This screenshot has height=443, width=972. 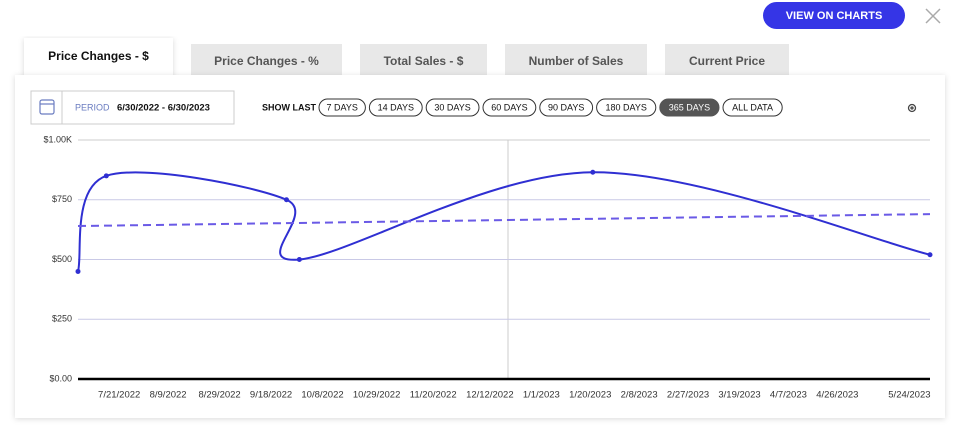 I want to click on button-label: VIEW ON CHARTS, so click(x=834, y=16).